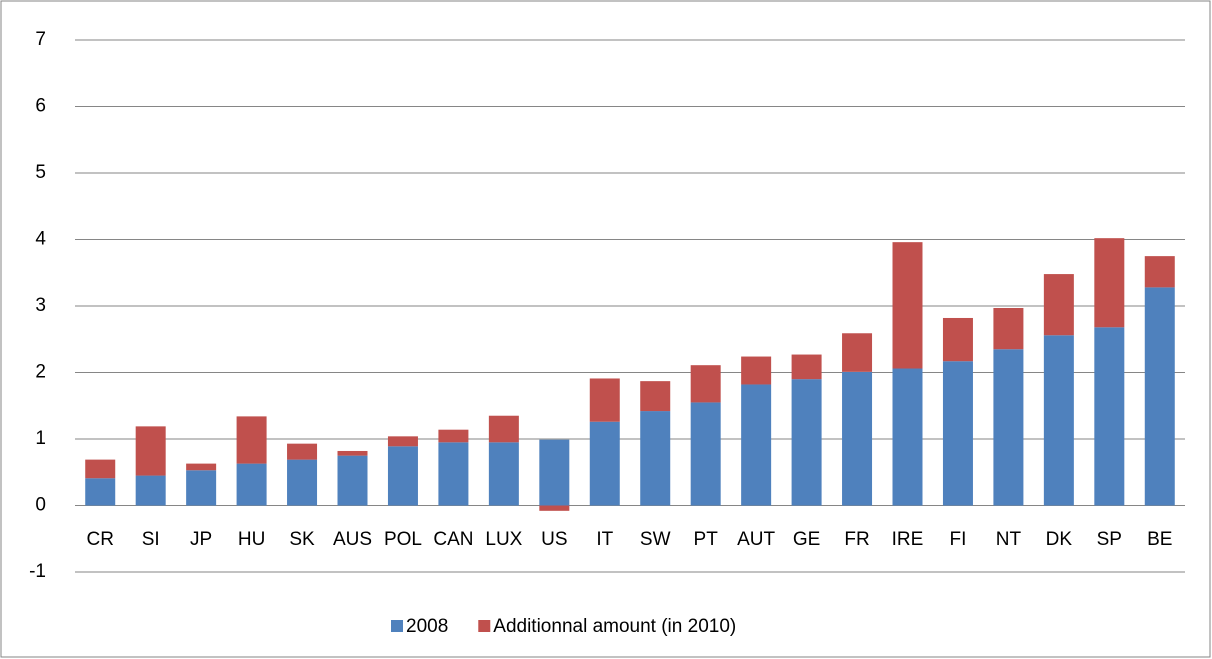  Describe the element at coordinates (40, 305) in the screenshot. I see `y-tick-label: 3` at that location.